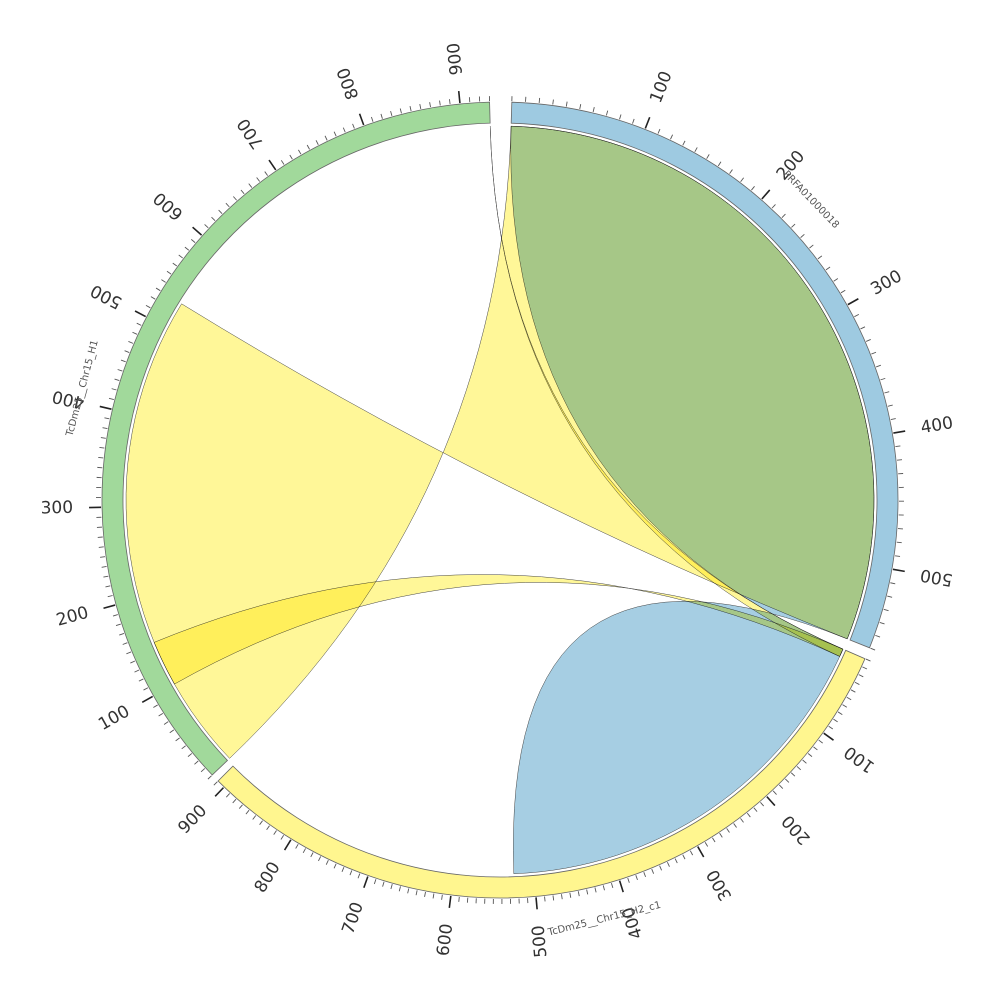 The height and width of the screenshot is (1005, 1000). What do you see at coordinates (72, 617) in the screenshot?
I see `tick-label: 200` at bounding box center [72, 617].